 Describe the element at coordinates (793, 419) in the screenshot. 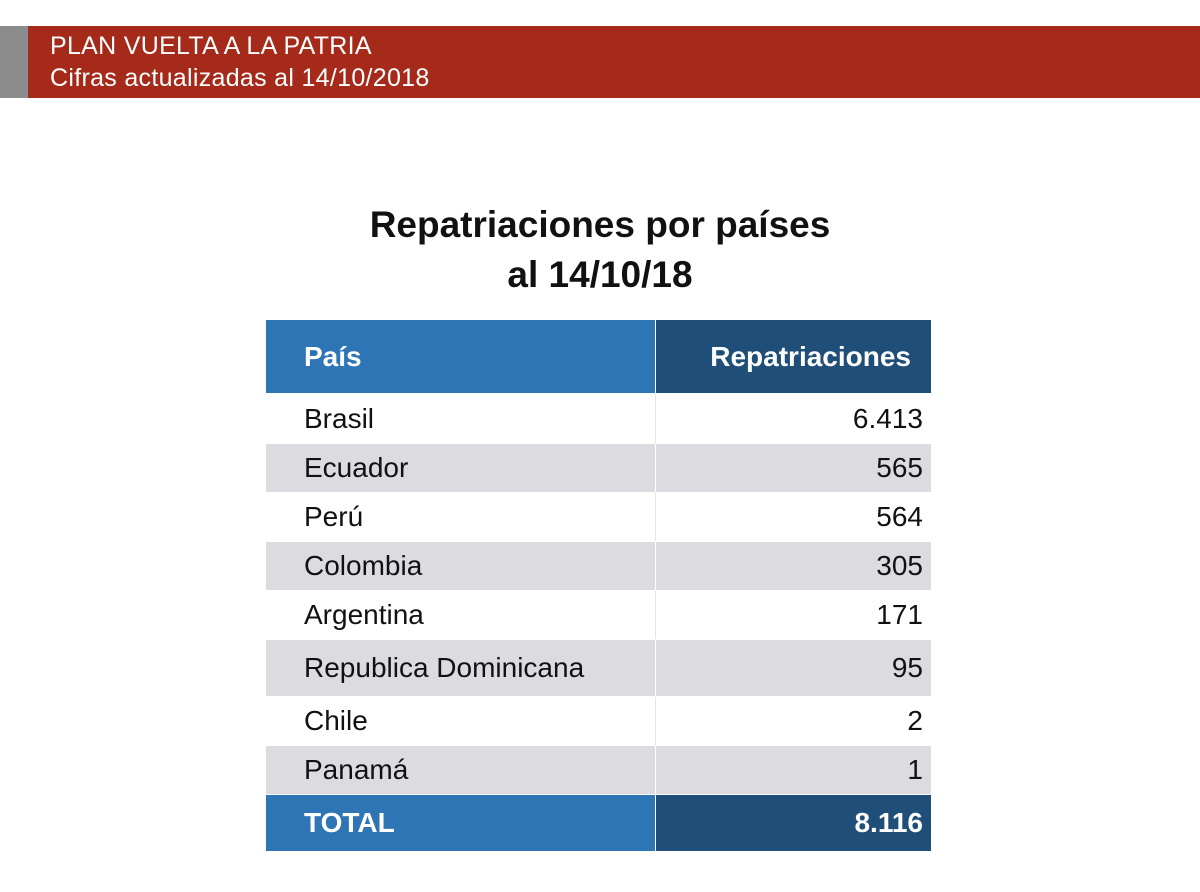

I see `value-cell: 6.413` at that location.